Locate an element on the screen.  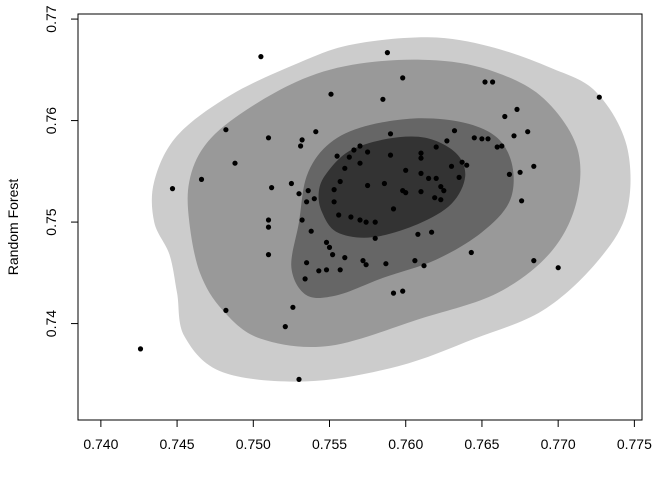
x-tick-label: 0.750 is located at coordinates (253, 444).